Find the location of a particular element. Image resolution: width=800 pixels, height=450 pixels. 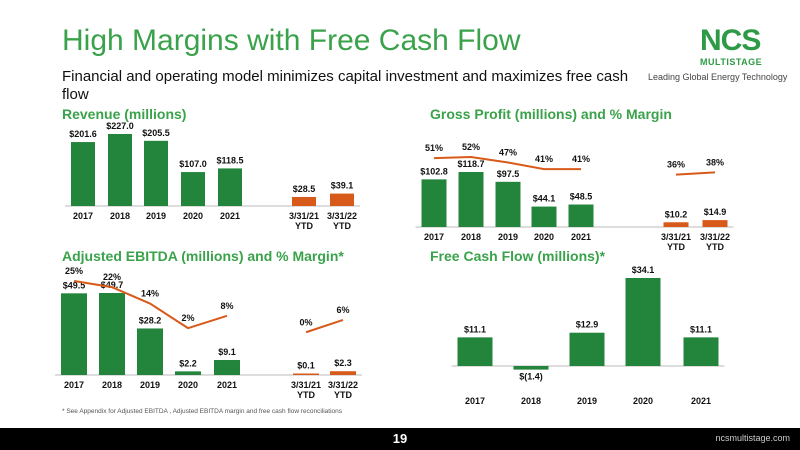

margin-label: 22% is located at coordinates (112, 277).